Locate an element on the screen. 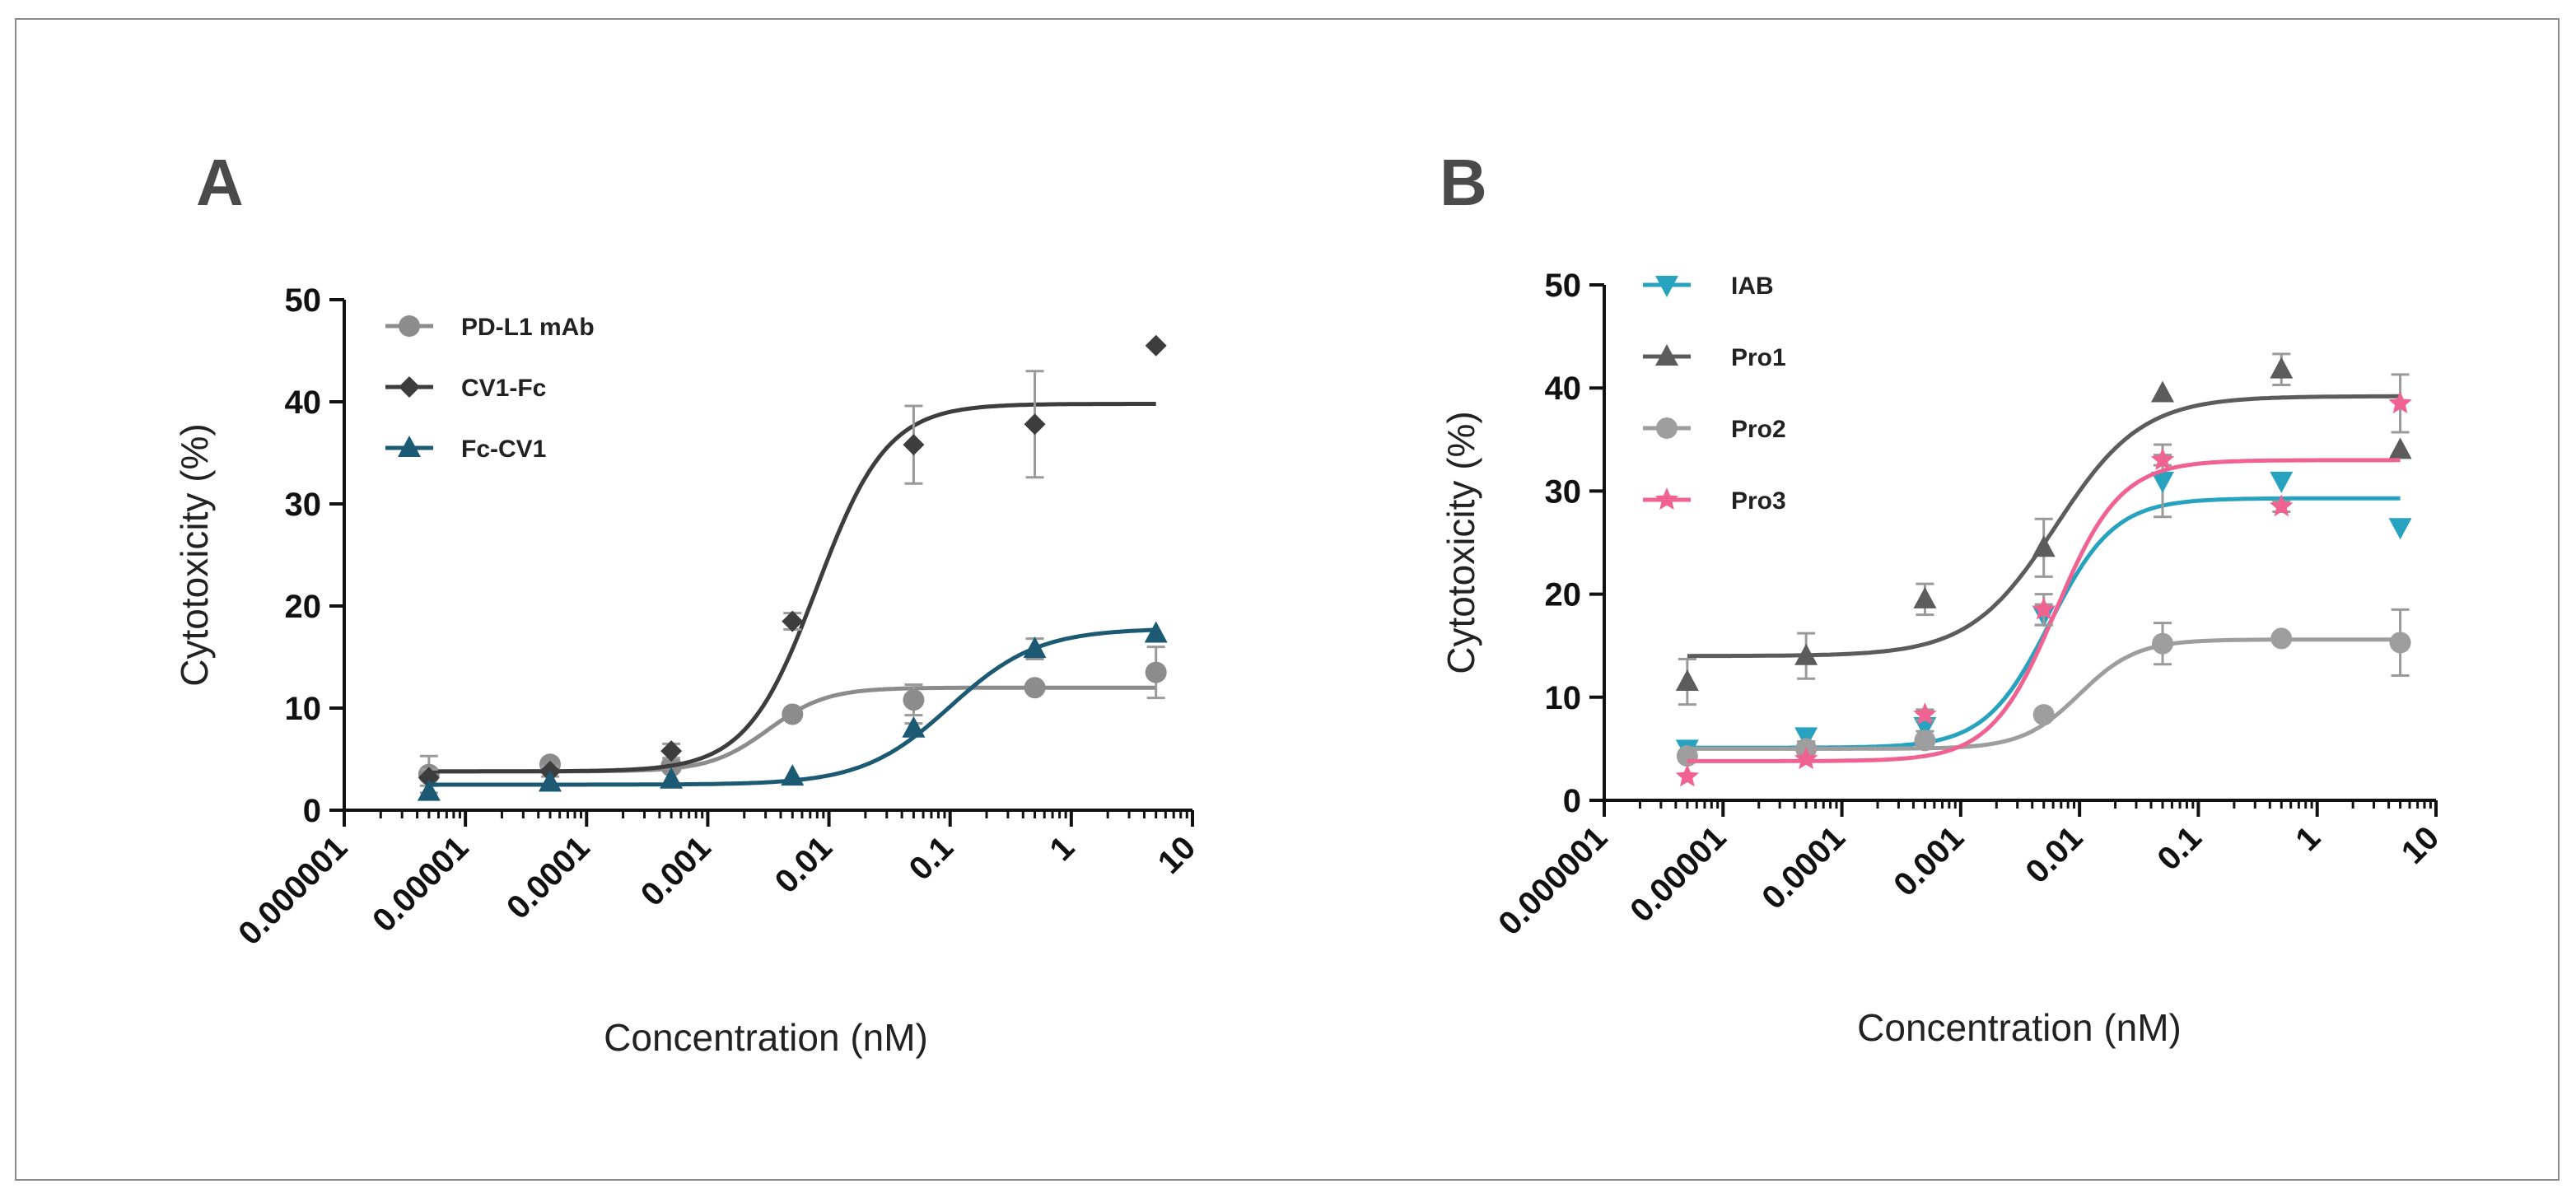 This screenshot has height=1198, width=2576. panel-b-y-axis-label: Cytotoxicity (%) is located at coordinates (1461, 542).